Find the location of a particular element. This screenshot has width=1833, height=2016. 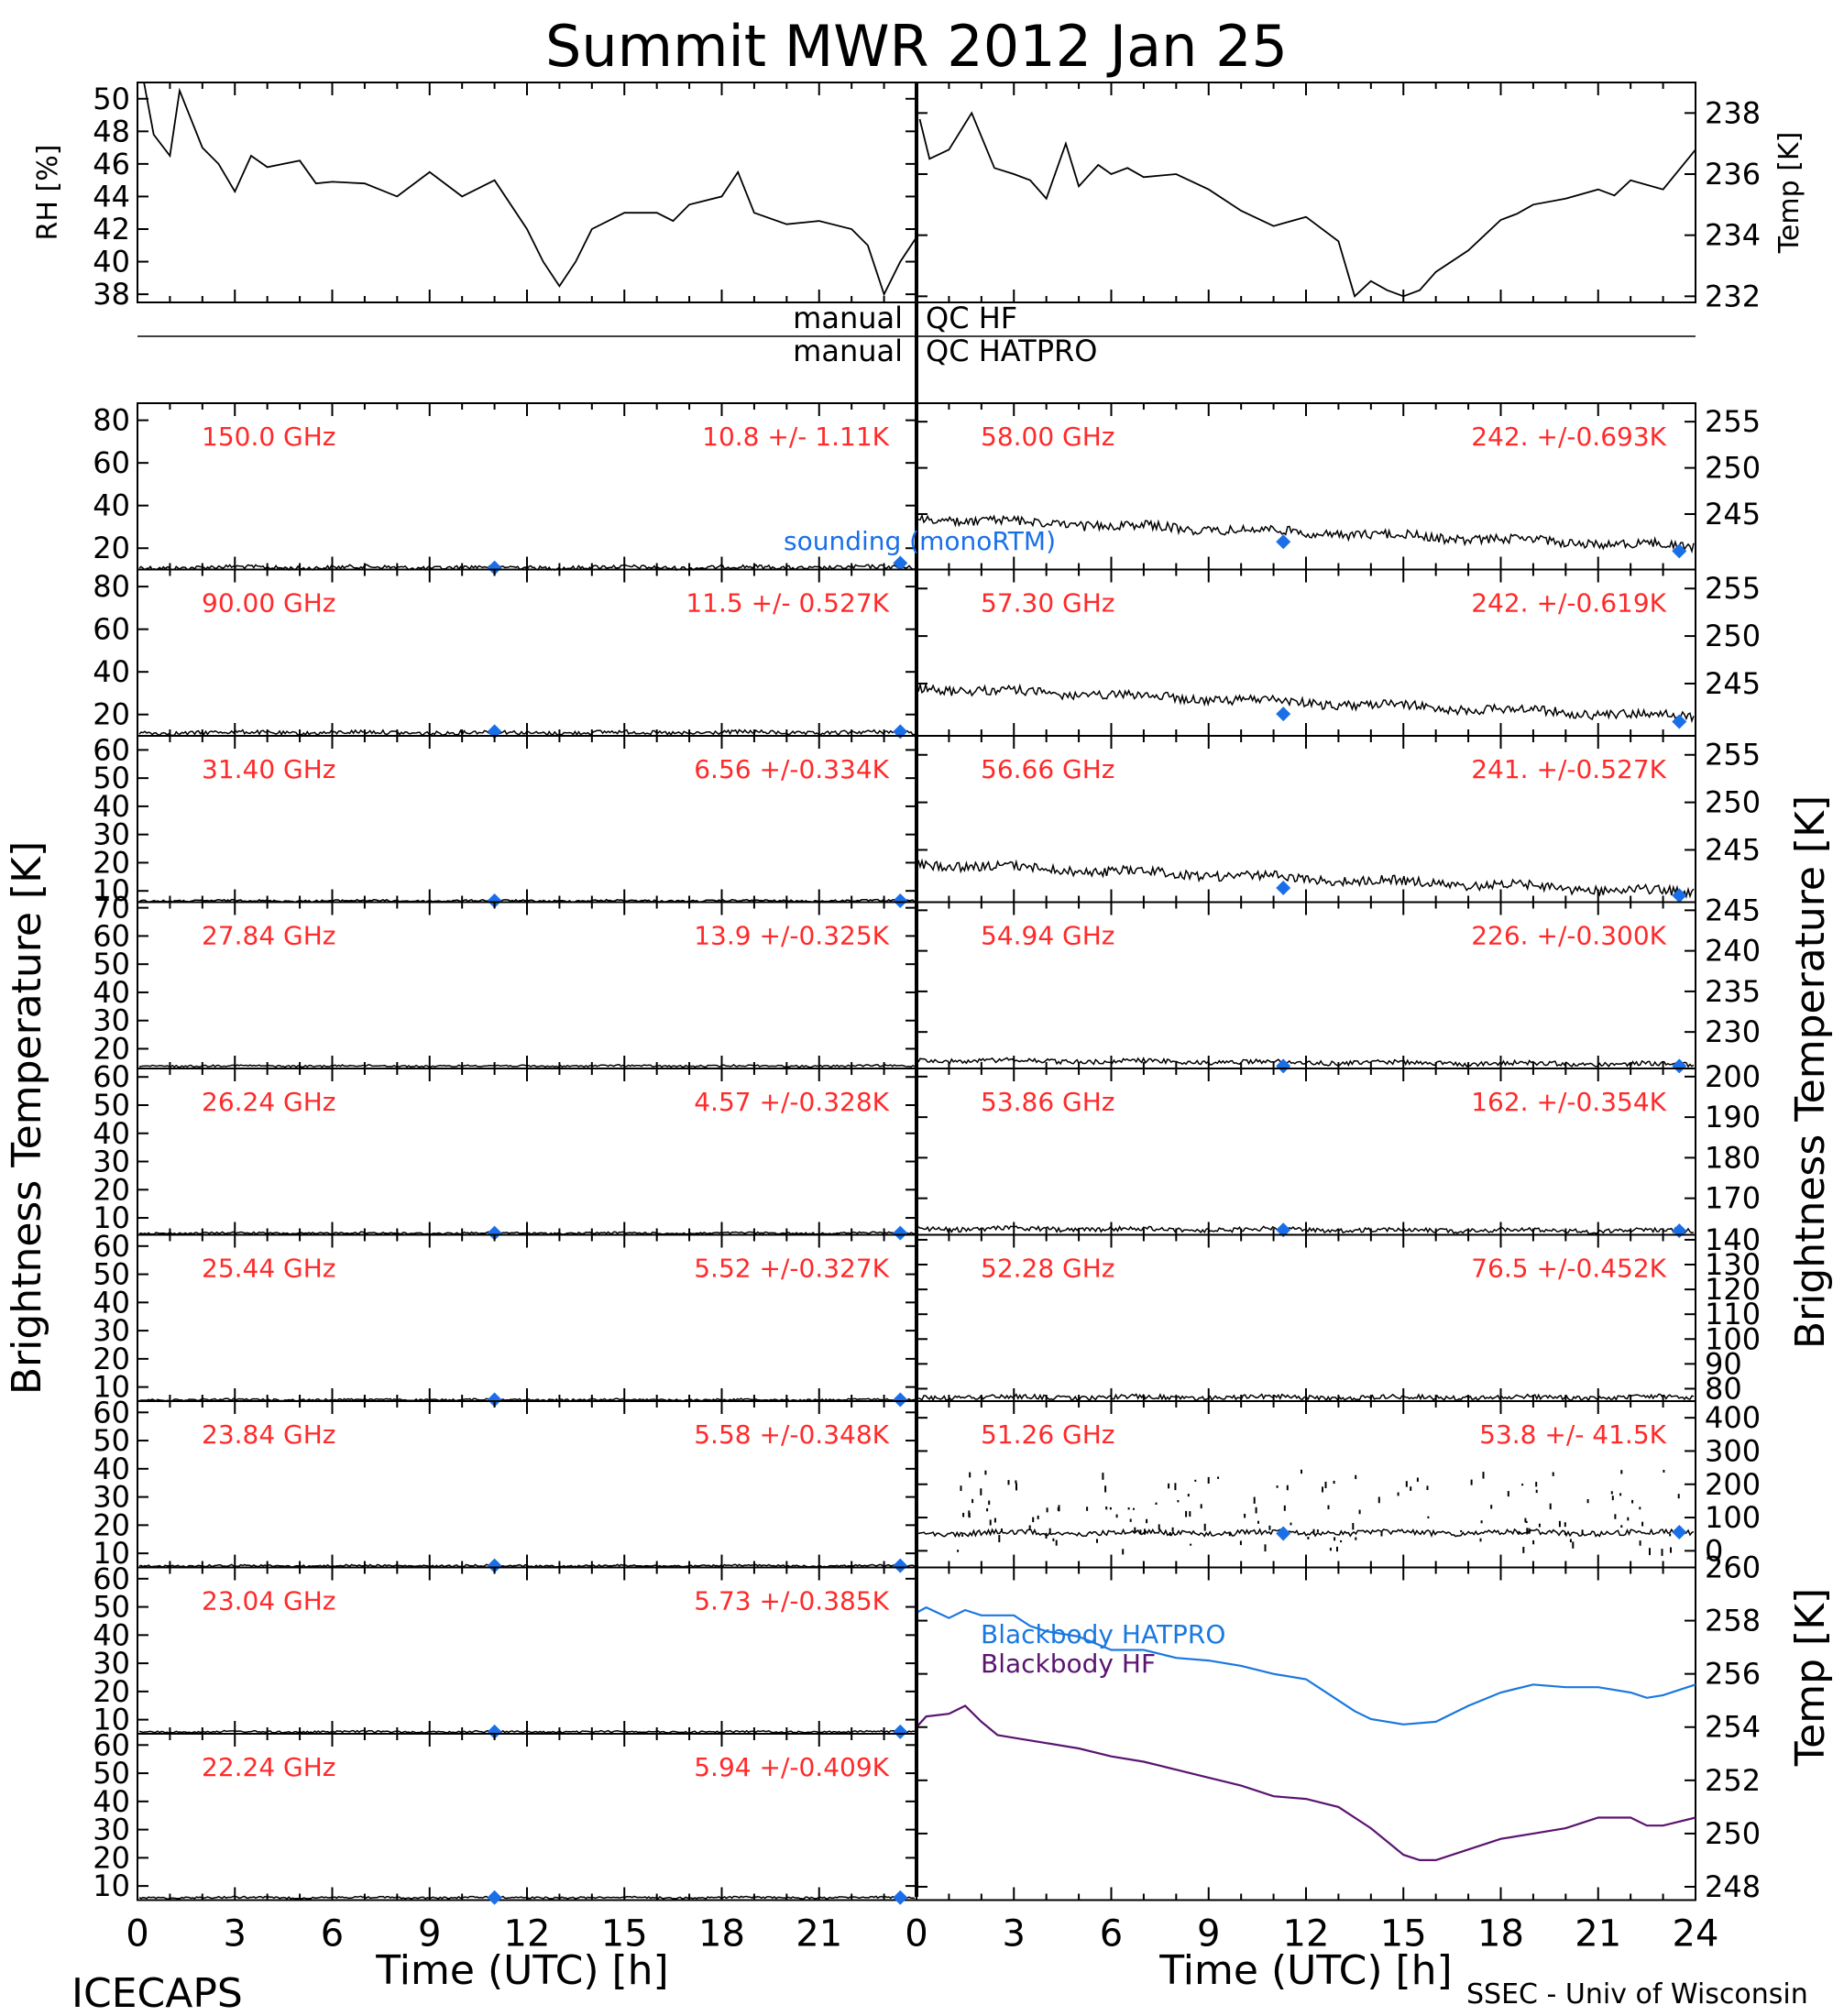

right-panel-4-ytick-label: 240 is located at coordinates (1733, 951).